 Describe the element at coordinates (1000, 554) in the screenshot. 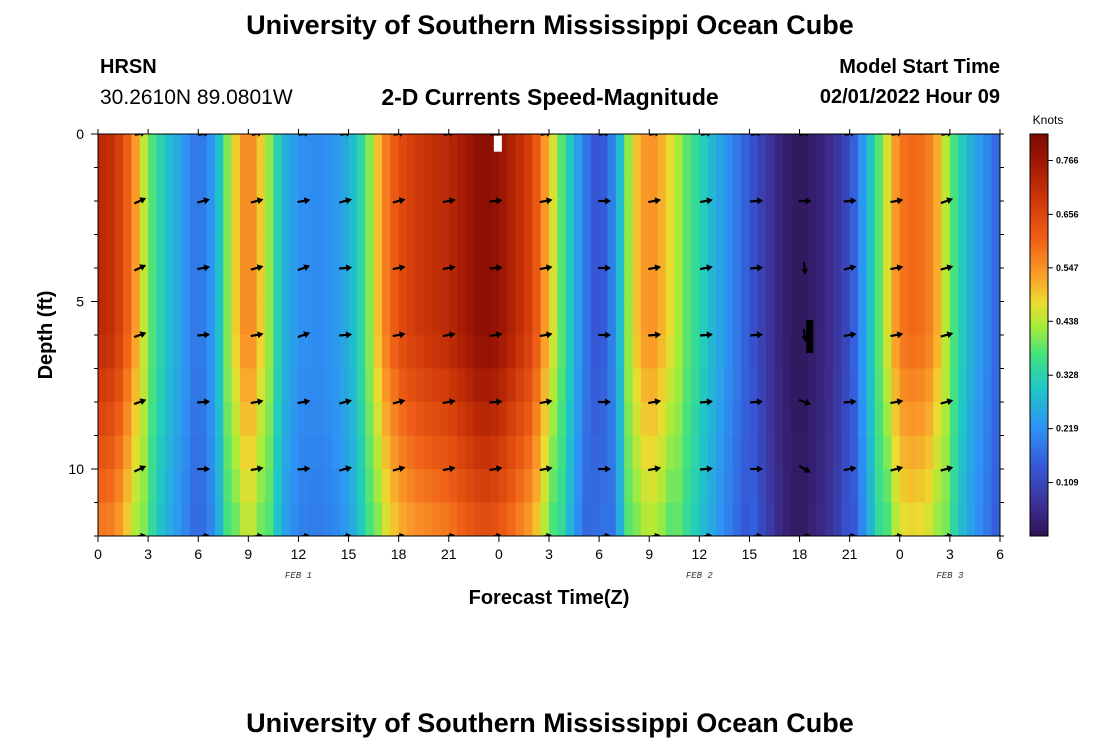

I see `x-tick-label: 6` at that location.